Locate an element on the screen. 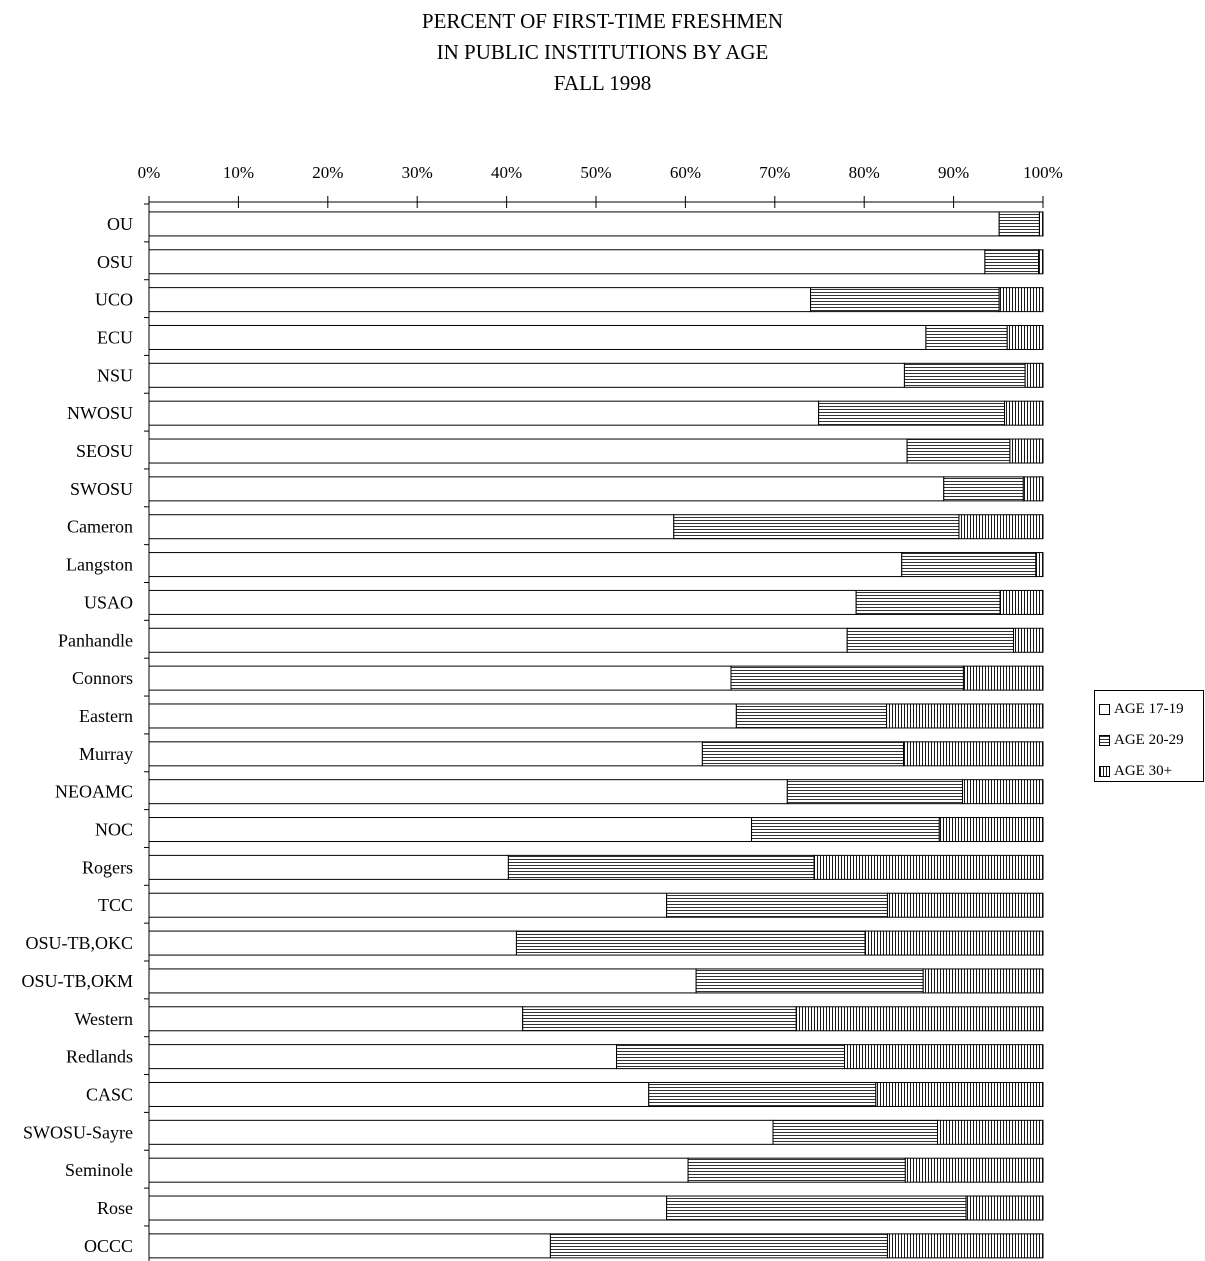  chart-title-line-1: PERCENT OF FIRST-TIME FRESHMEN is located at coordinates (602, 21).